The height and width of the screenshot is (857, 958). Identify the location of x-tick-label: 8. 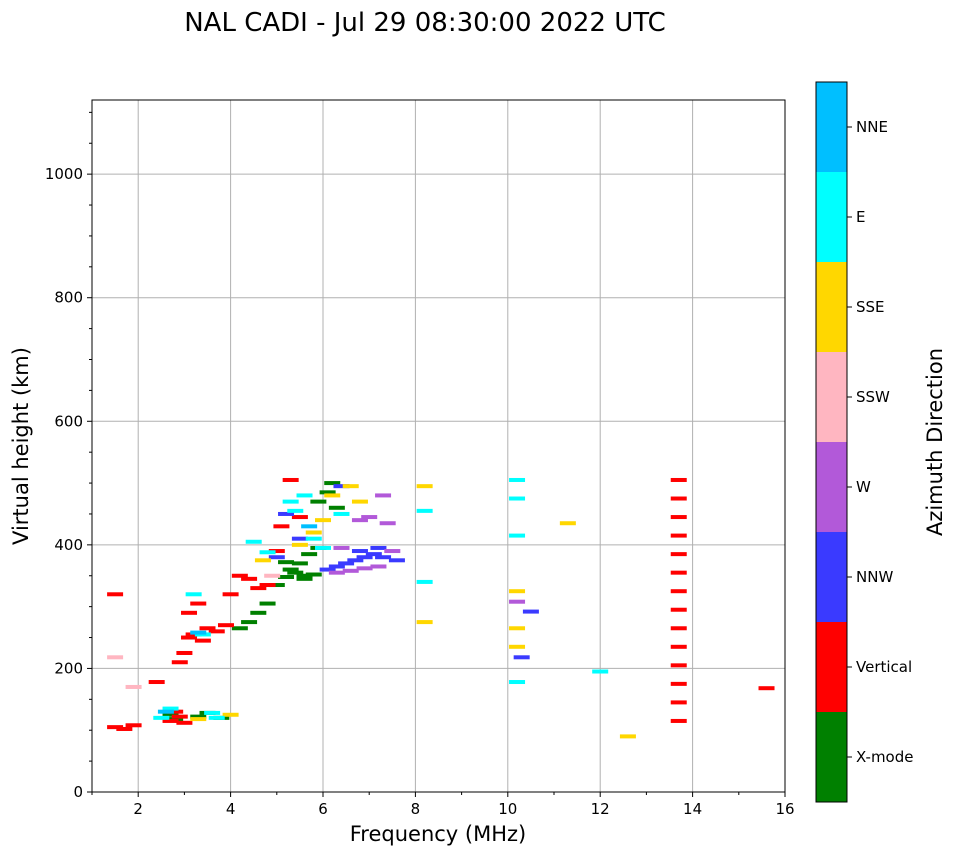
(416, 809).